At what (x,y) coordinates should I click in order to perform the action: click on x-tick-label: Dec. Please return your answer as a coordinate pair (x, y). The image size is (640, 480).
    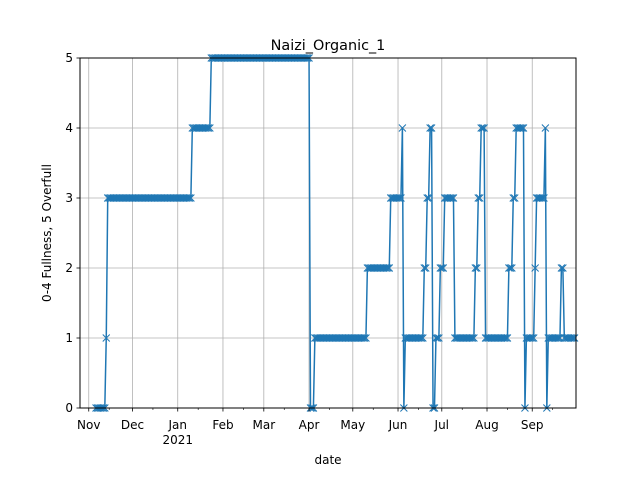
    Looking at the image, I should click on (132, 425).